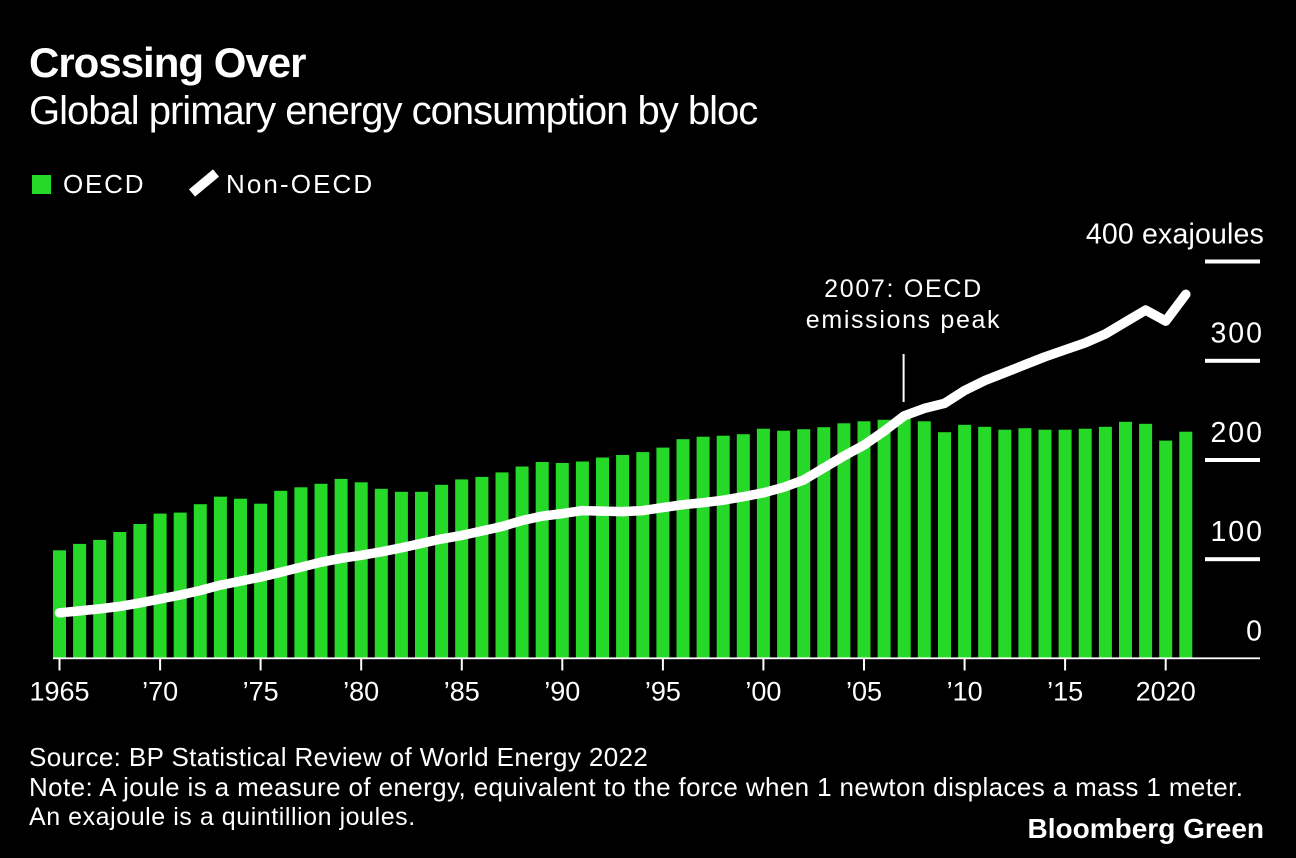 Image resolution: width=1296 pixels, height=858 pixels. I want to click on svg-text: 100, so click(1237, 532).